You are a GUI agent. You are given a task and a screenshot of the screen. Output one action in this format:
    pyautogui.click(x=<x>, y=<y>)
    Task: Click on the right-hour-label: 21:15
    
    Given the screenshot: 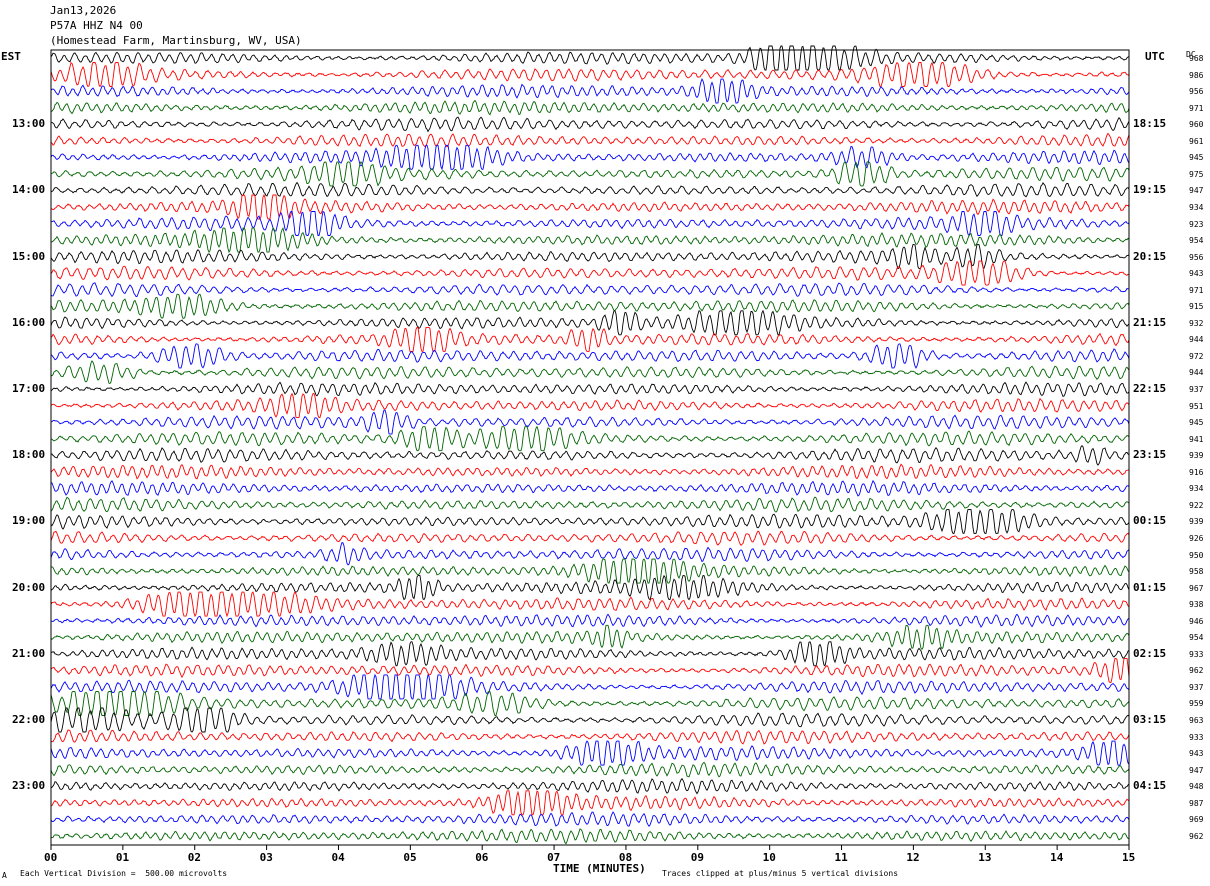 What is the action you would take?
    pyautogui.click(x=1150, y=322)
    